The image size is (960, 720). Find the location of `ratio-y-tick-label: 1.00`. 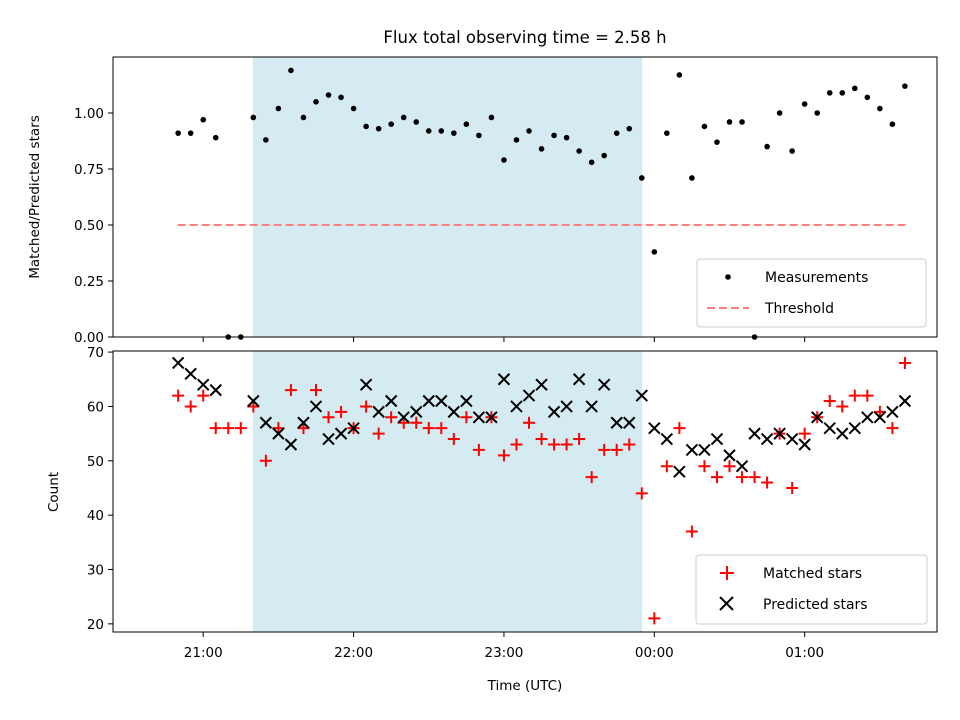

ratio-y-tick-label: 1.00 is located at coordinates (89, 114).